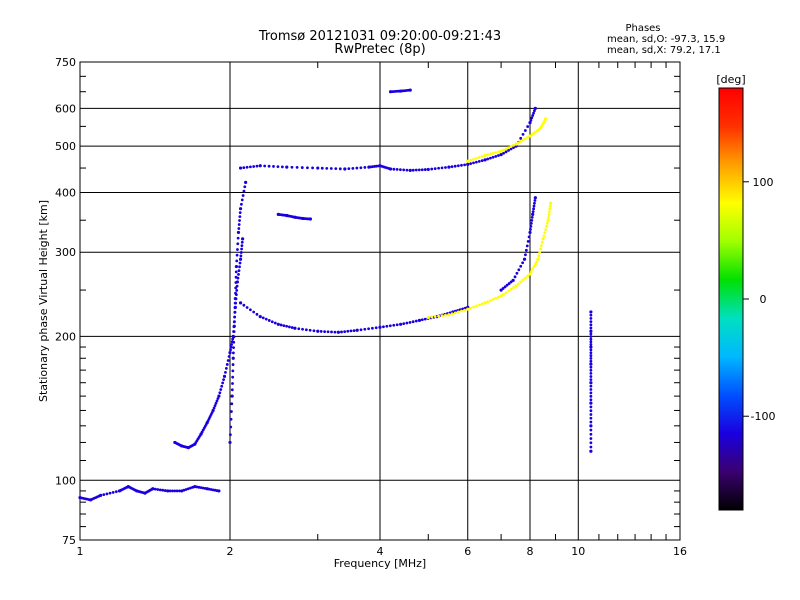  I want to click on x-axis-label: Frequency [MHz], so click(380, 563).